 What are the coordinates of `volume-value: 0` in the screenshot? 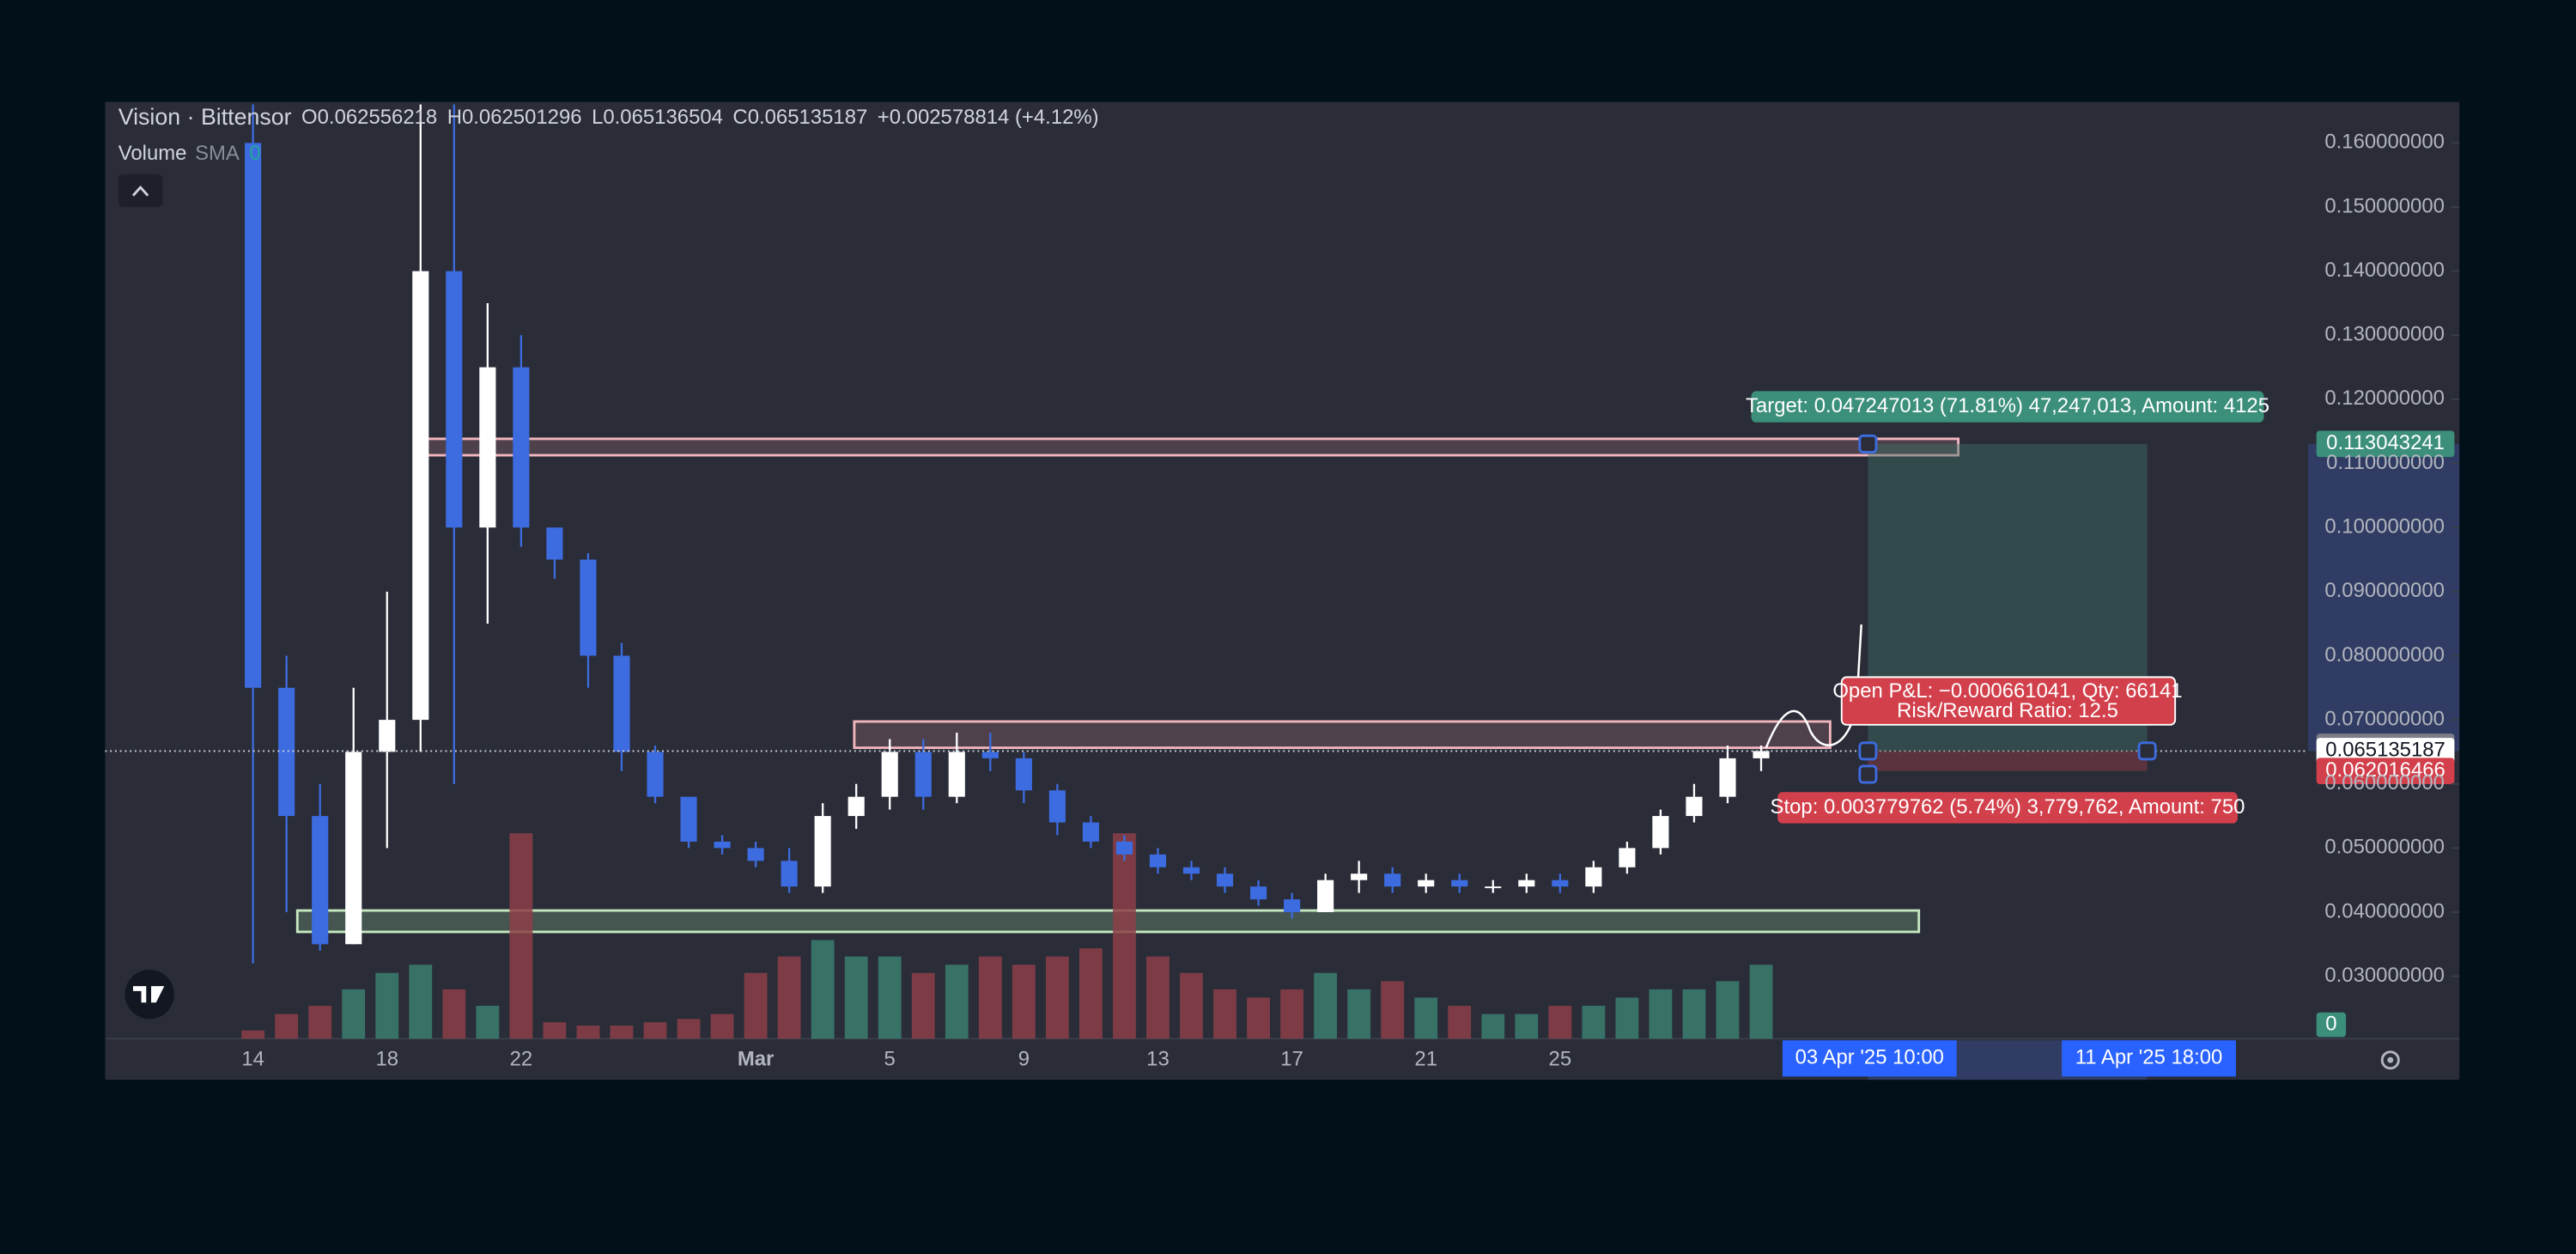 It's located at (2331, 1023).